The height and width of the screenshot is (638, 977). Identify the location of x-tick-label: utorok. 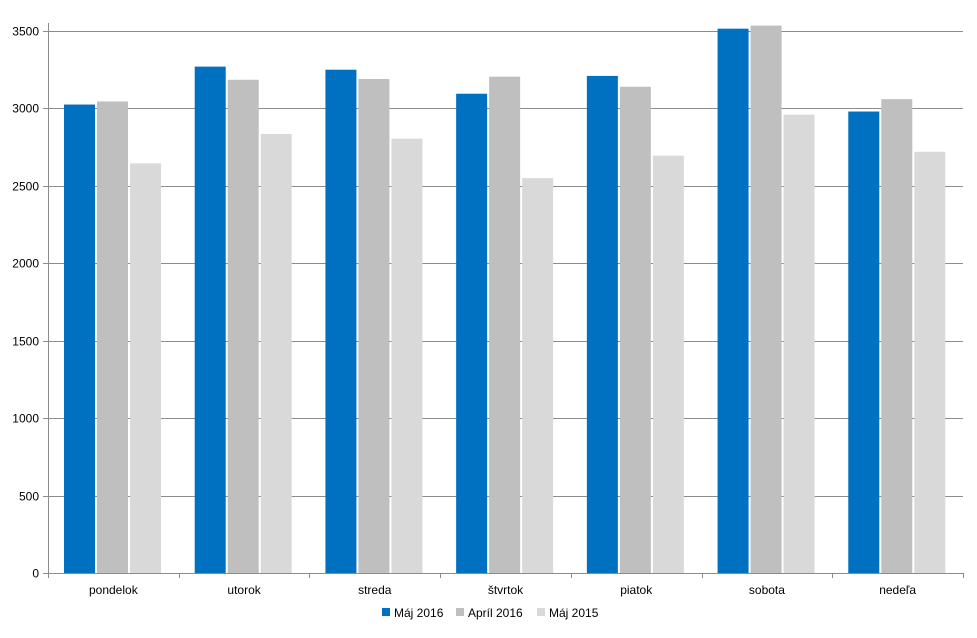
(244, 590).